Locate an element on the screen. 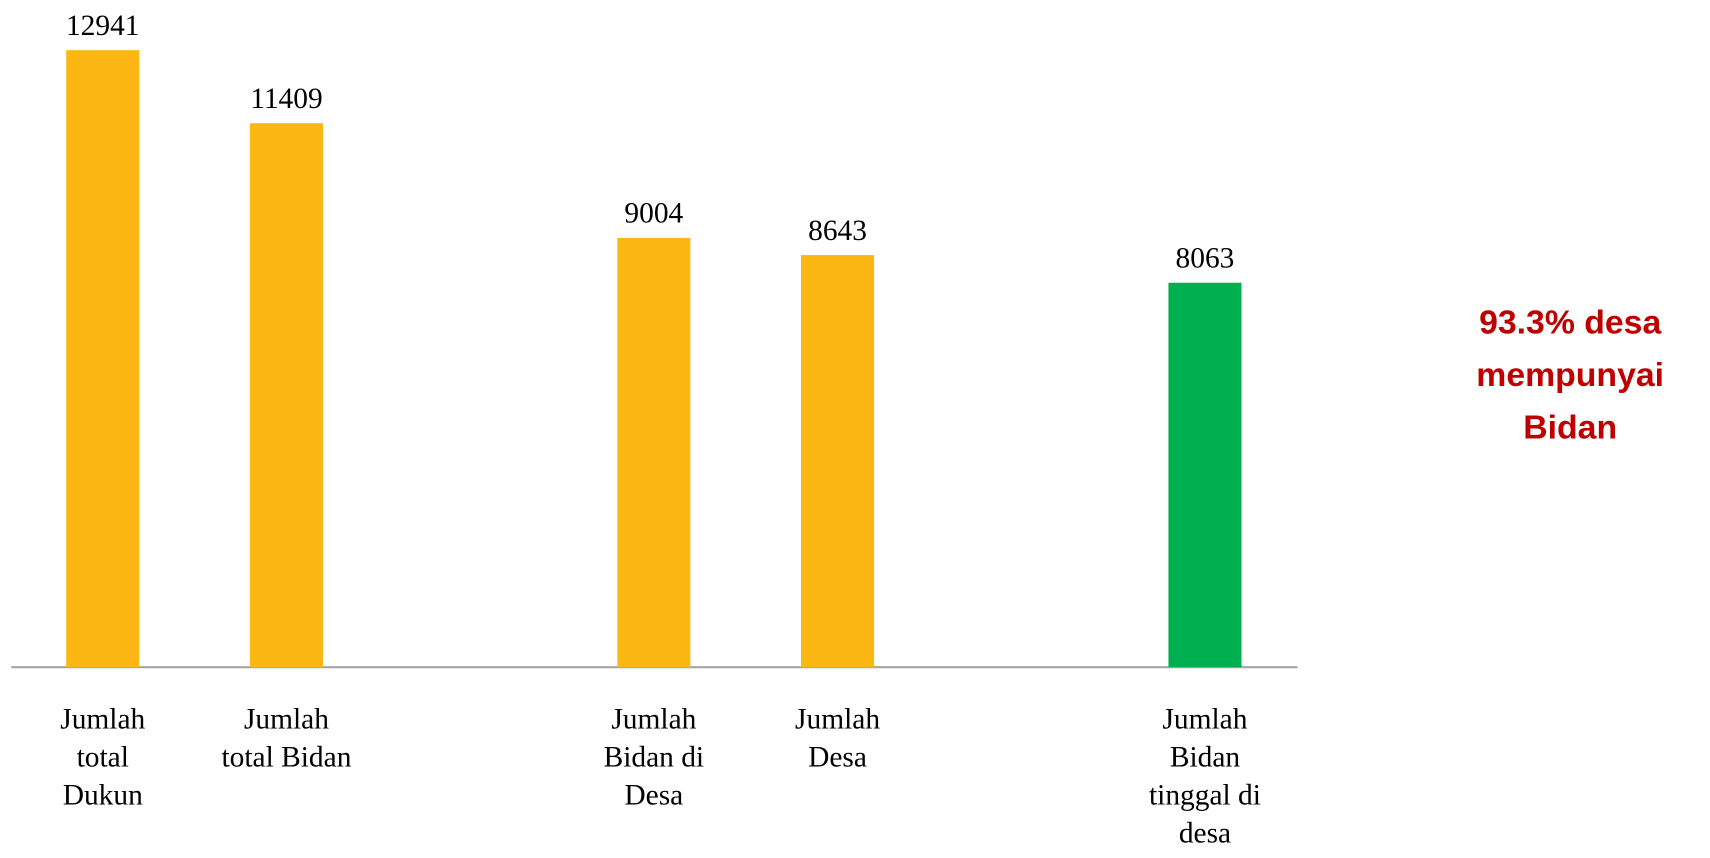  x-tick-label: Jumlah total Bidan is located at coordinates (286, 738).